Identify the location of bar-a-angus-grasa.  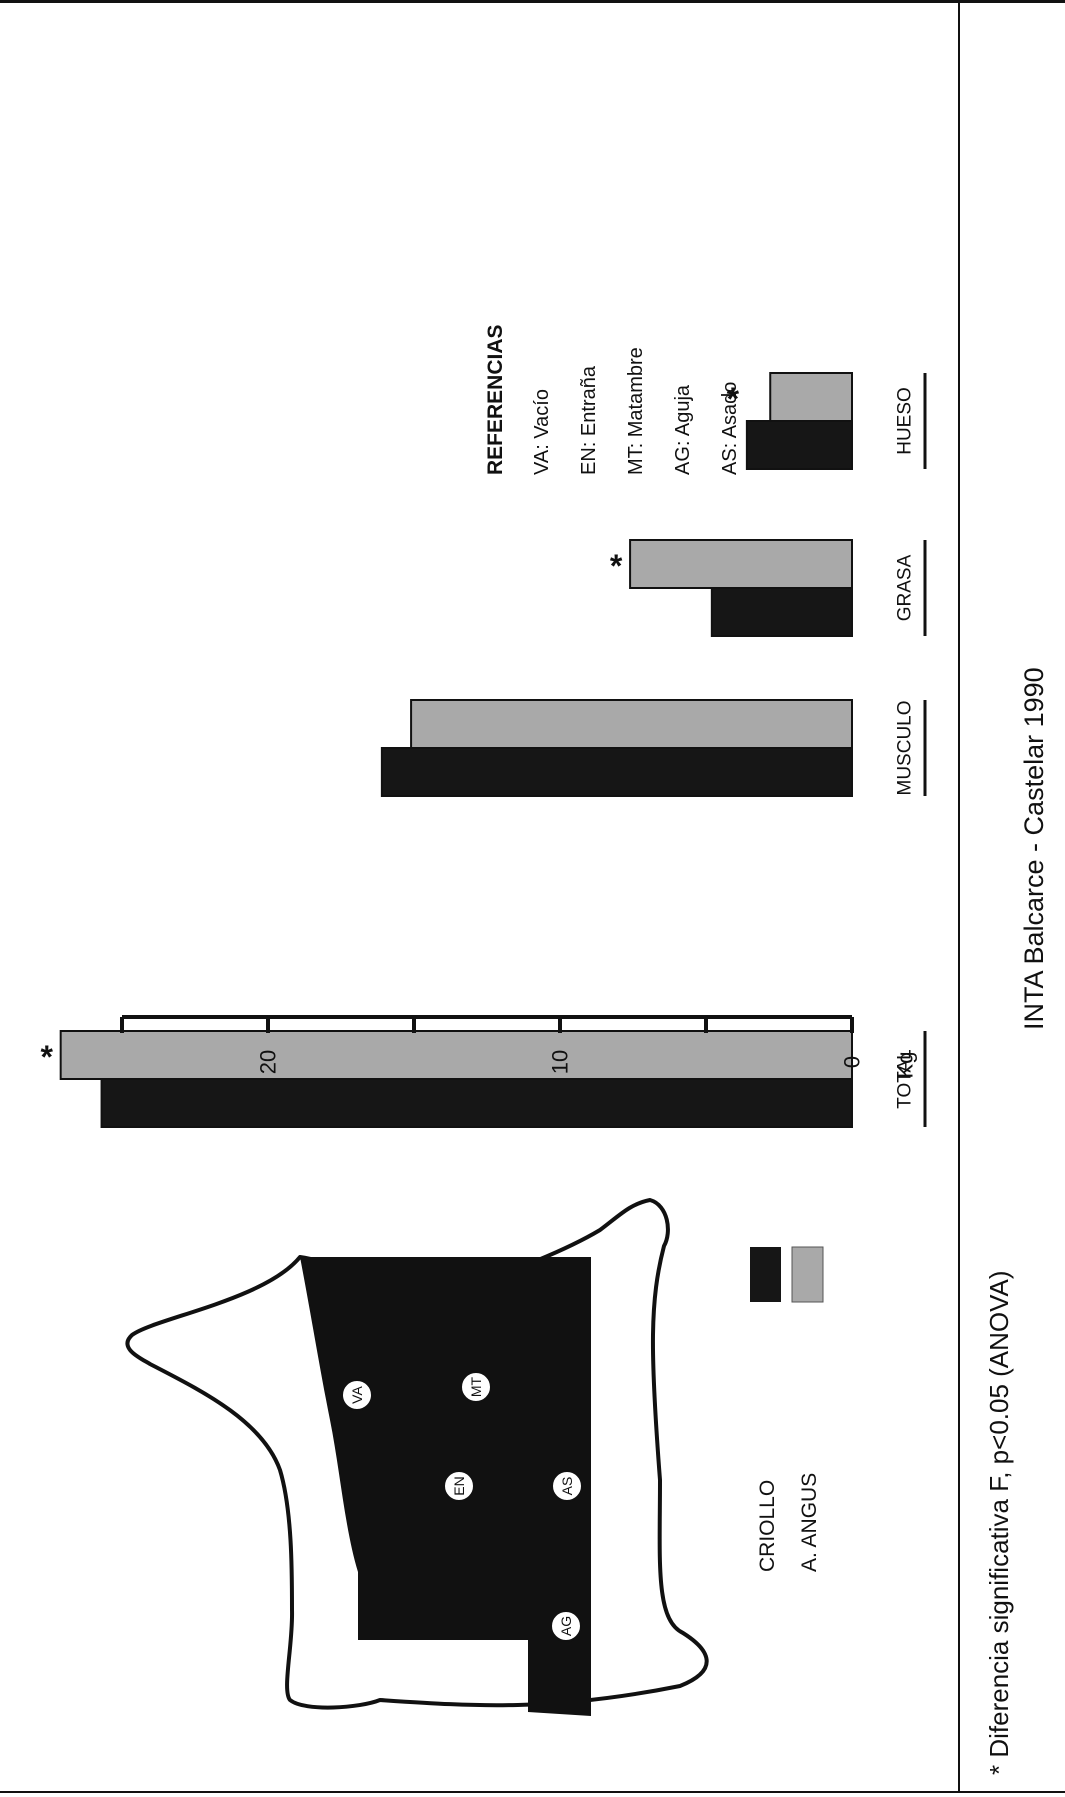
(741, 564).